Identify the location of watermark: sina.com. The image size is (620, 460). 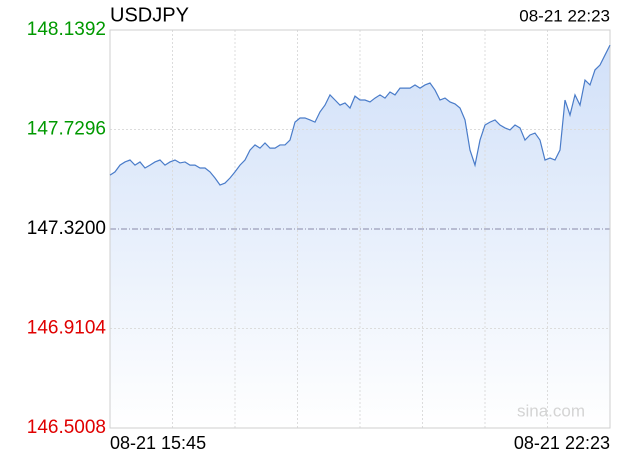
(551, 410).